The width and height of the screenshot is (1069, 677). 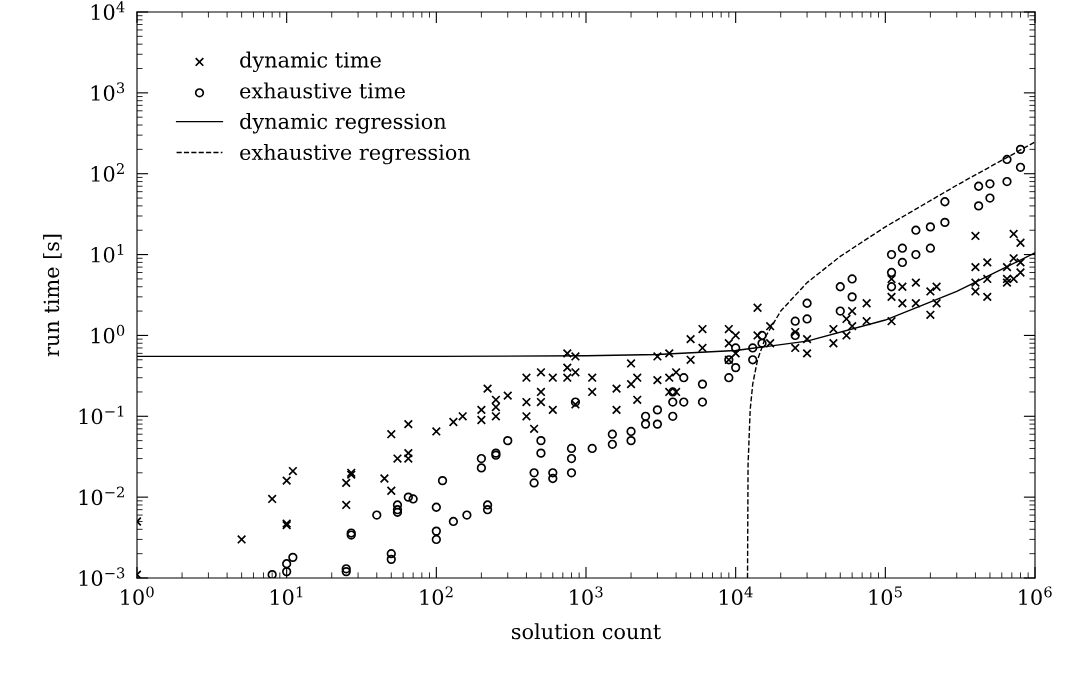 What do you see at coordinates (322, 90) in the screenshot?
I see `legend-label: exhaustive time` at bounding box center [322, 90].